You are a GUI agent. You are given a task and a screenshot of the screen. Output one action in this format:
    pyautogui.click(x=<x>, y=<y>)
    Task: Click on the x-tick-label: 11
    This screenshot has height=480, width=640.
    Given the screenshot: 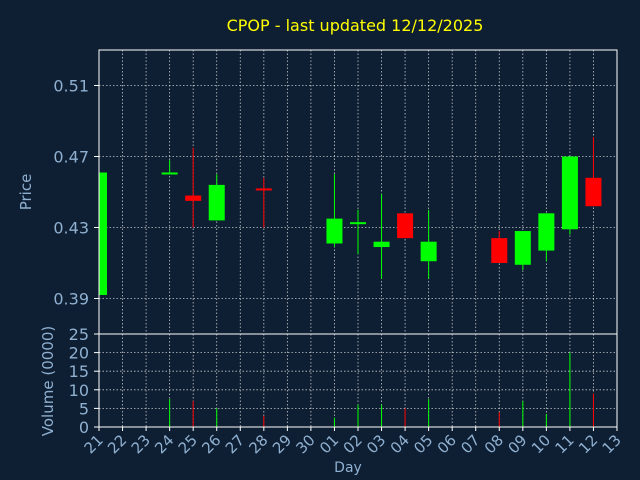 What is the action you would take?
    pyautogui.click(x=565, y=444)
    